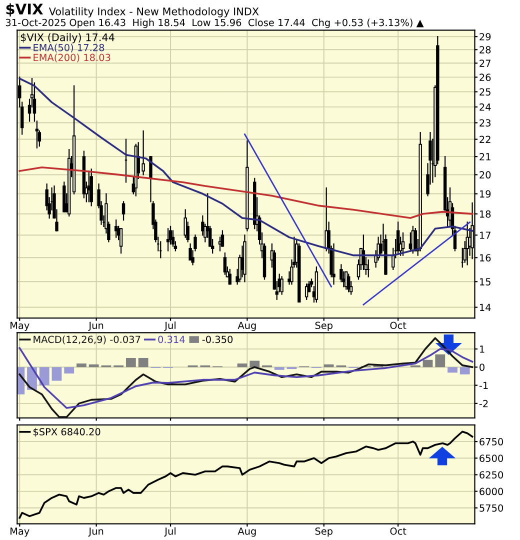 Image resolution: width=520 pixels, height=540 pixels. I want to click on y-tick-label: 1, so click(482, 349).